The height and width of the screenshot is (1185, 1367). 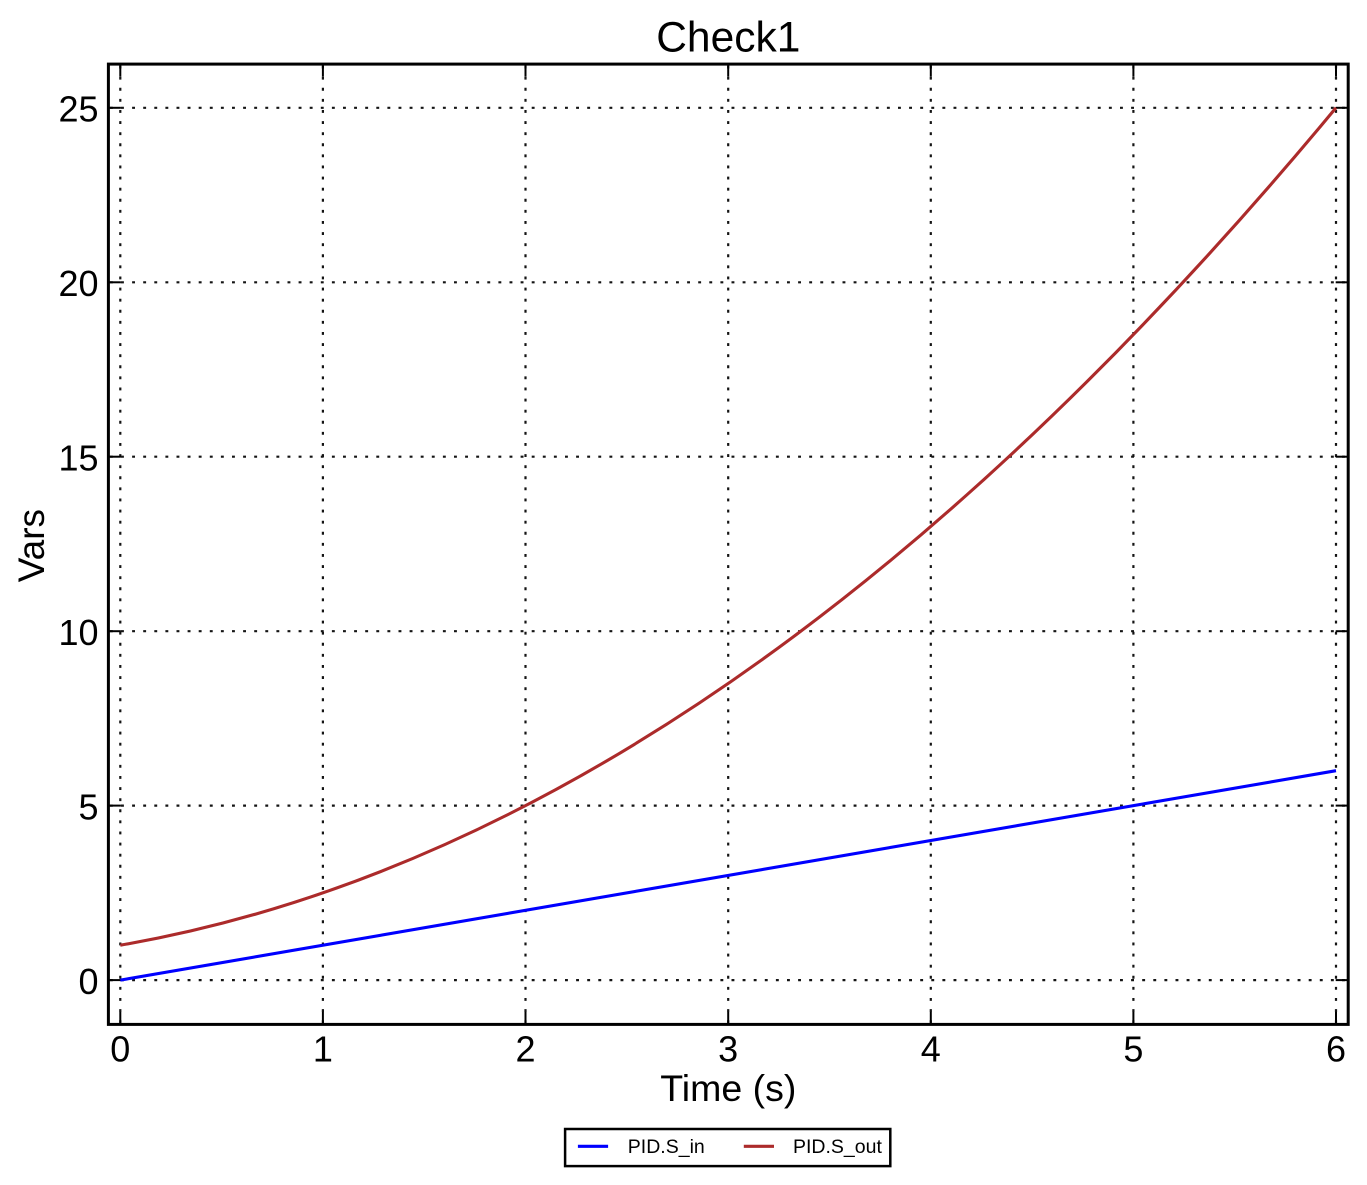 What do you see at coordinates (78, 458) in the screenshot?
I see `svg-text: 15` at bounding box center [78, 458].